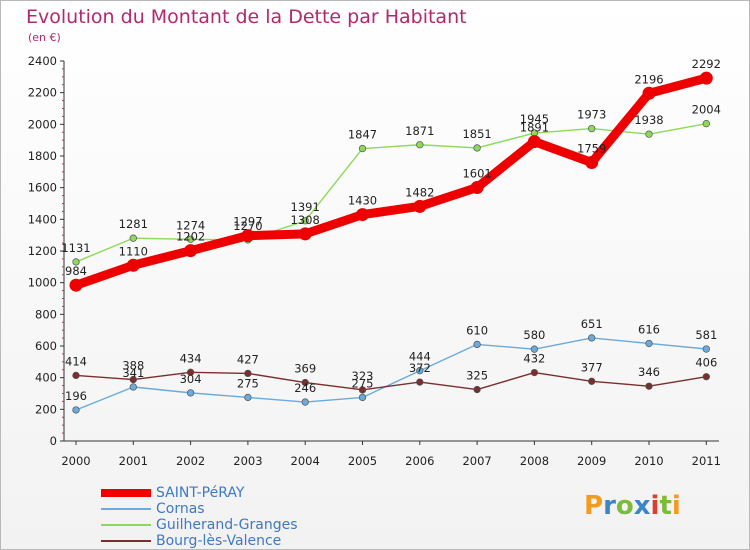  Describe the element at coordinates (363, 376) in the screenshot. I see `data-label: 323` at that location.